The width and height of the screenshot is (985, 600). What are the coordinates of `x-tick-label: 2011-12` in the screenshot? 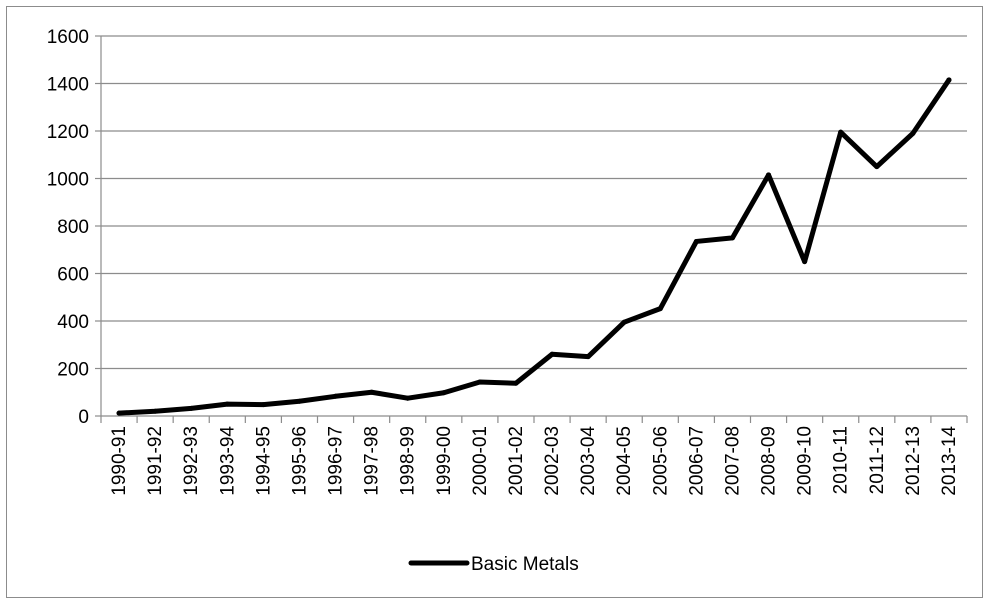 It's located at (877, 460).